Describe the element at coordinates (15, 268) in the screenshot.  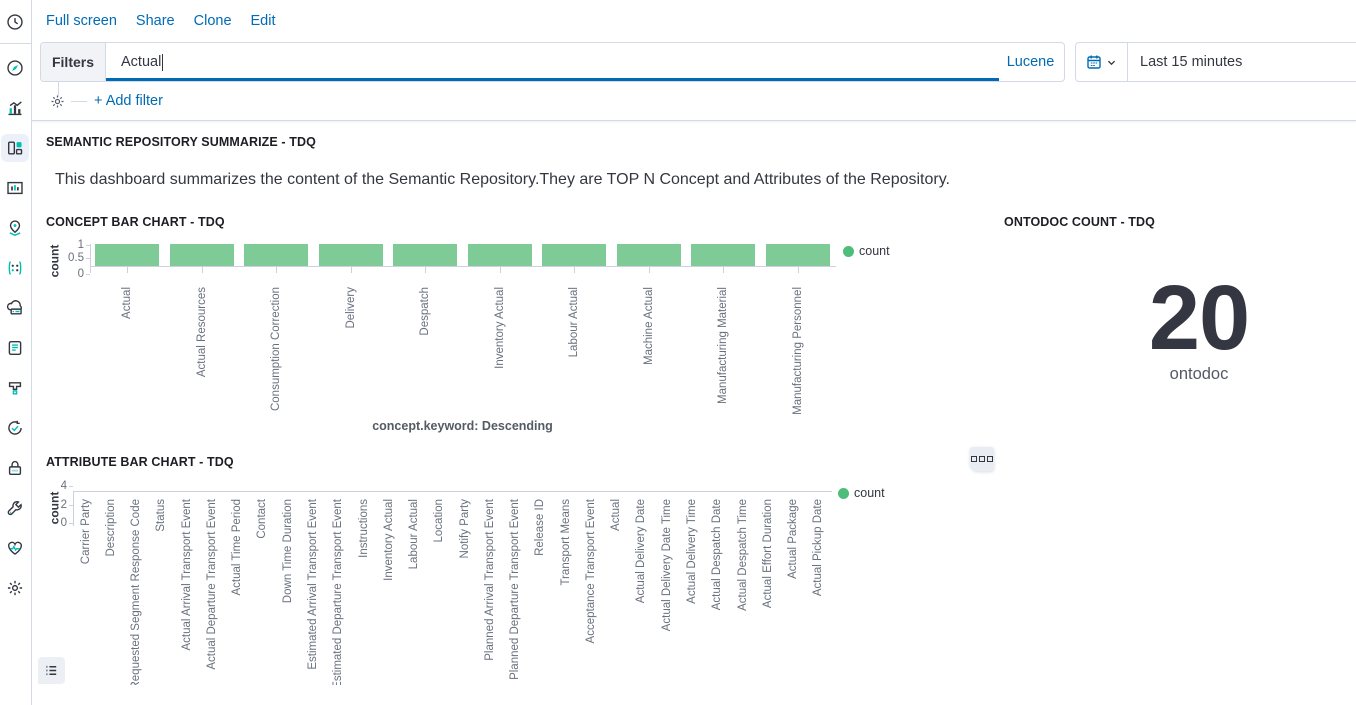
I see `sidebar-item-machine-learning` at that location.